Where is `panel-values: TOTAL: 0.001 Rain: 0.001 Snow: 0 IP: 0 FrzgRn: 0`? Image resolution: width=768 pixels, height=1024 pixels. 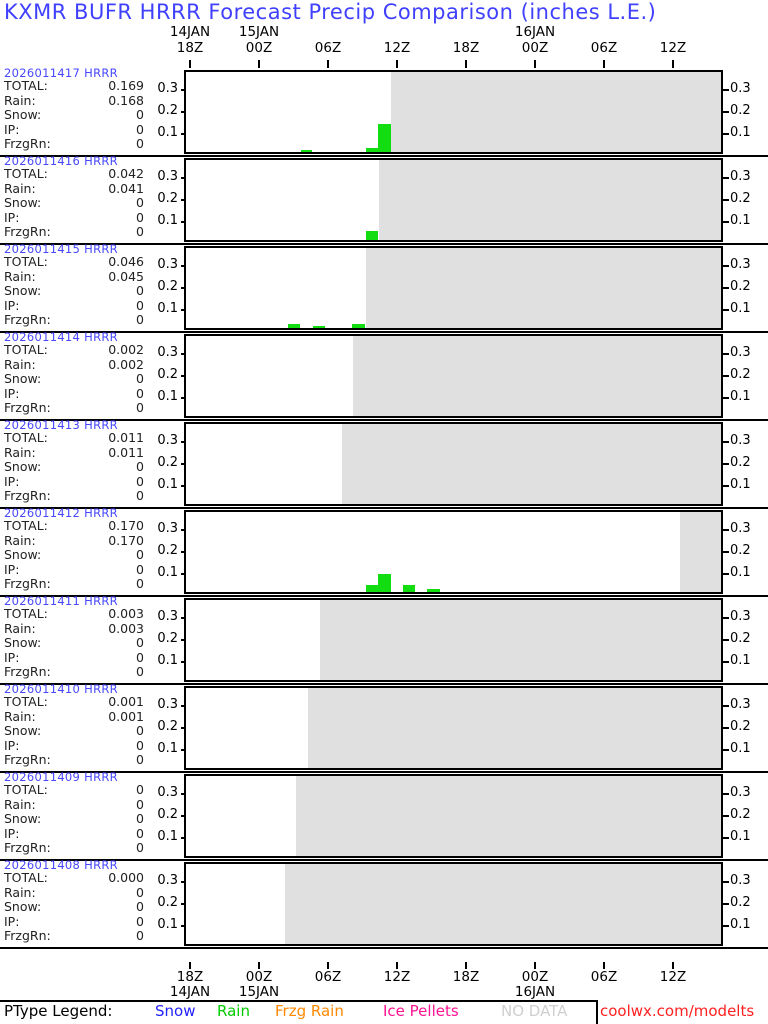 panel-values: TOTAL: 0.001 Rain: 0.001 Snow: 0 IP: 0 FrzgRn: 0 is located at coordinates (75, 731).